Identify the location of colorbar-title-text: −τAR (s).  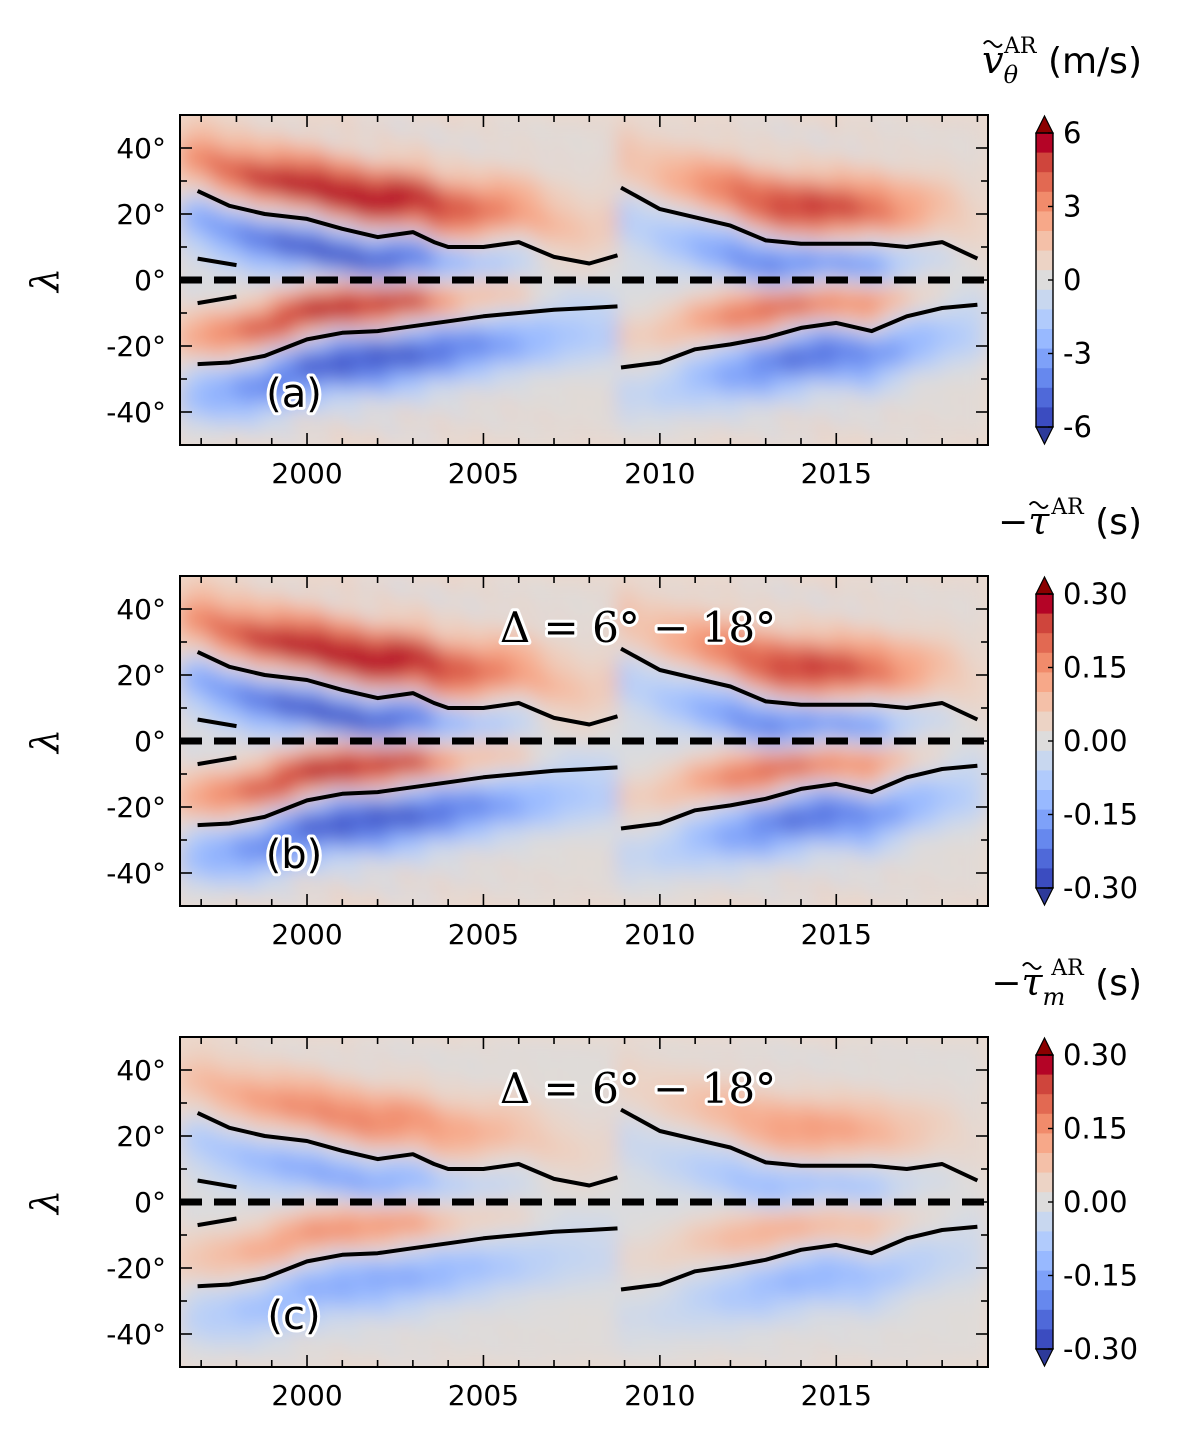
(1070, 519).